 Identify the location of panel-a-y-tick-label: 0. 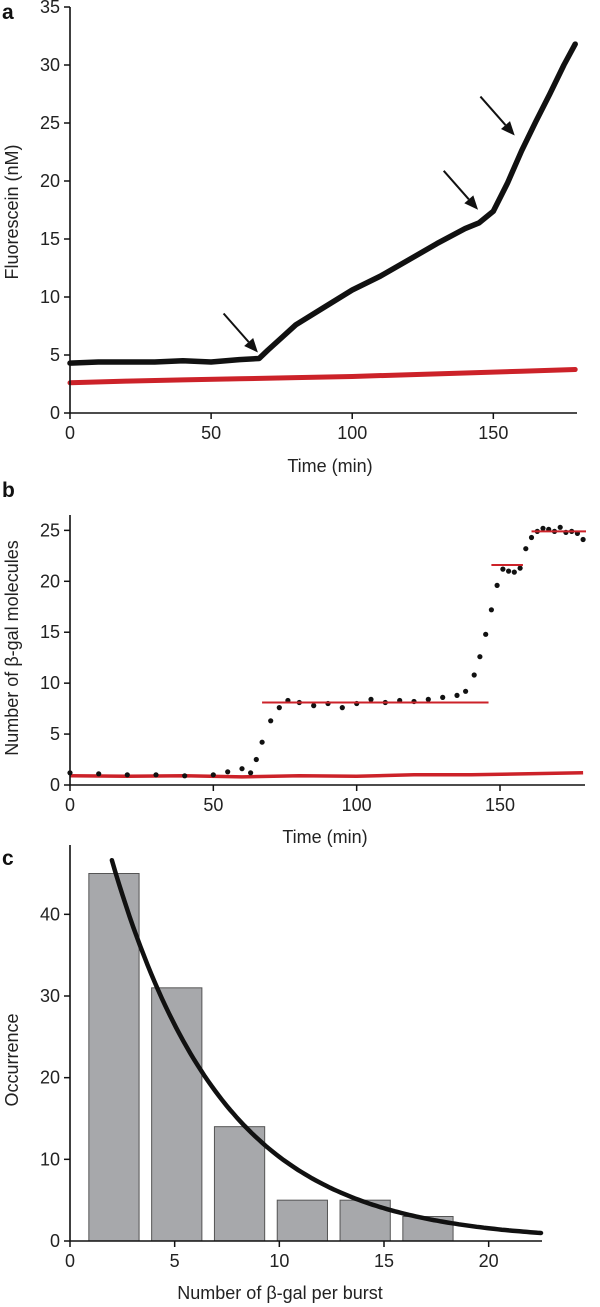
(55, 413).